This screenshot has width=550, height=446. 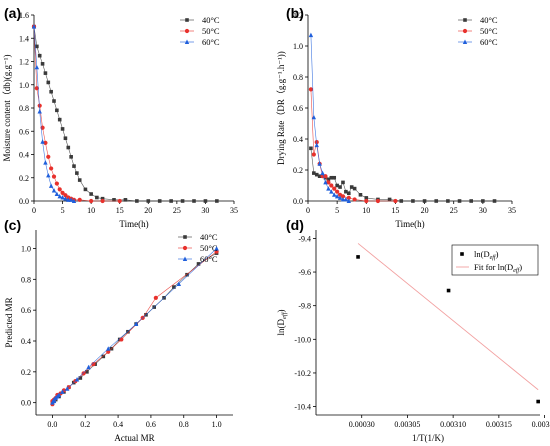 I want to click on legend-label: ln(Deff), so click(x=486, y=255).